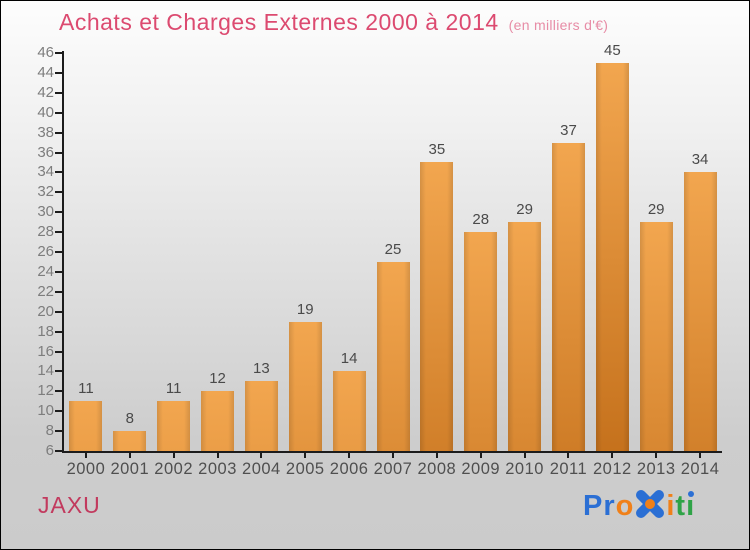 This screenshot has height=550, width=750. What do you see at coordinates (69, 505) in the screenshot?
I see `company-label: JAXU` at bounding box center [69, 505].